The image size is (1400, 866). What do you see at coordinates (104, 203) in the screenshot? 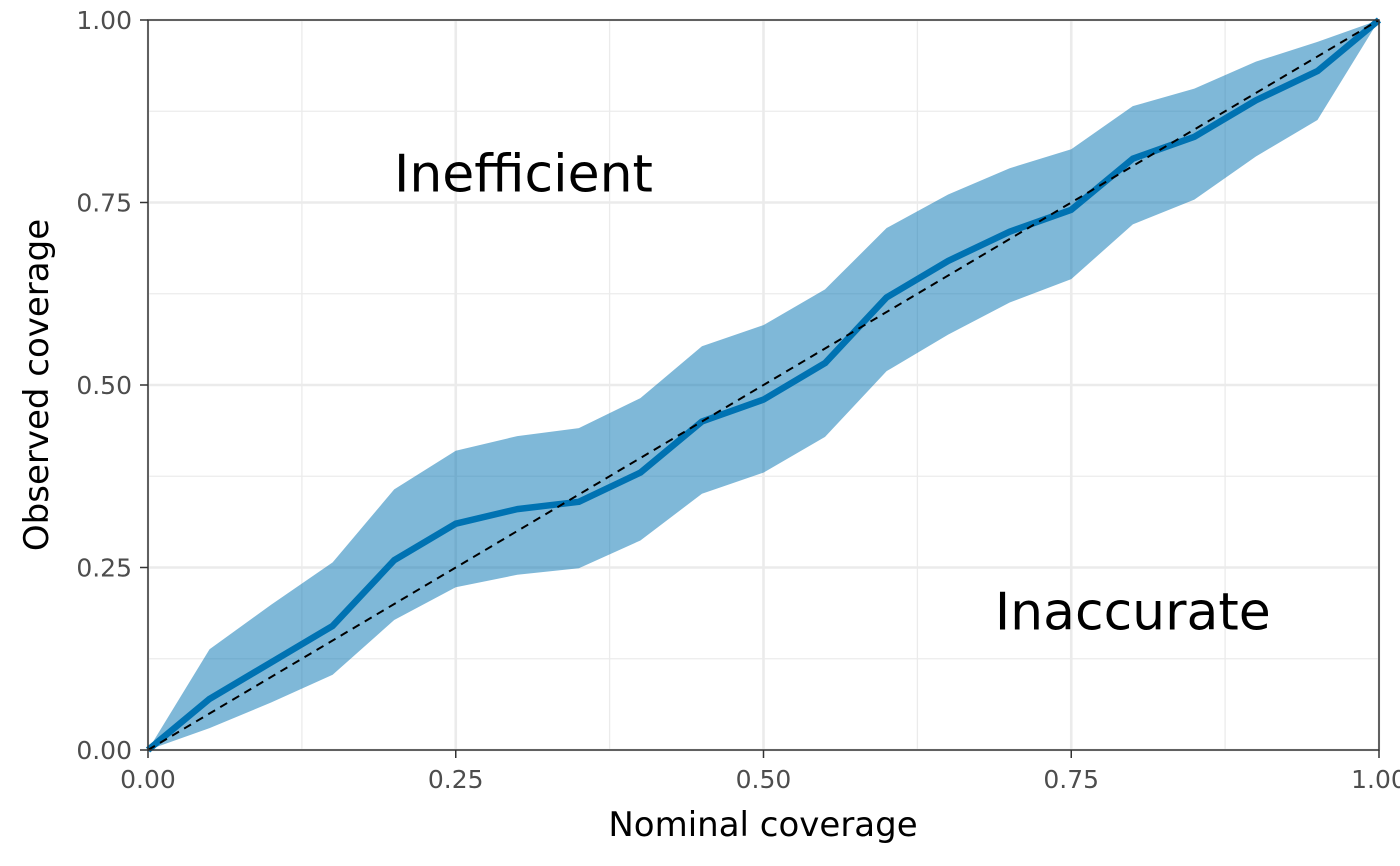
I see `y-tick-label: 0.75` at bounding box center [104, 203].